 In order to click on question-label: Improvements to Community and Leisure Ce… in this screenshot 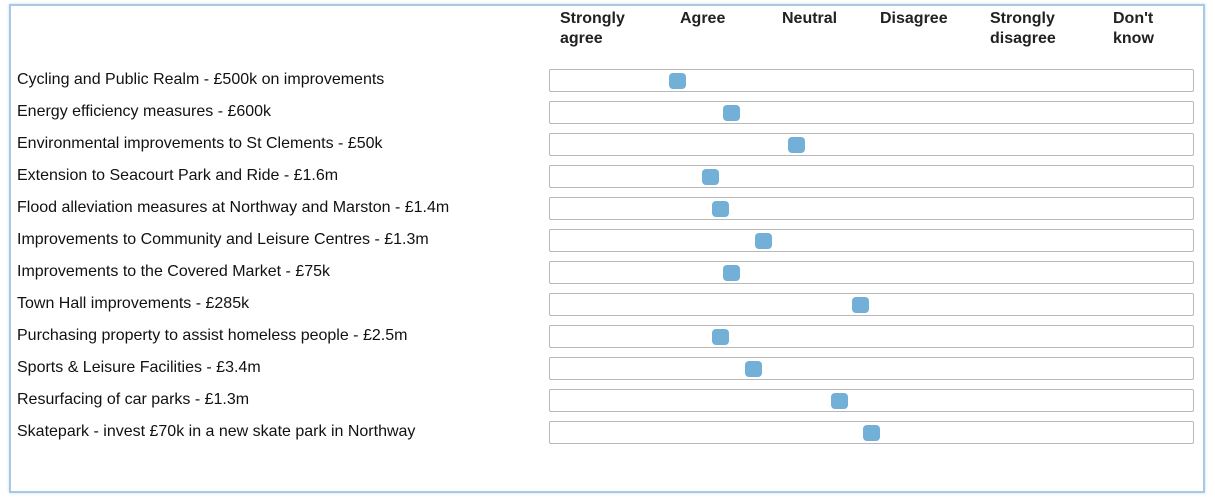, I will do `click(223, 239)`.